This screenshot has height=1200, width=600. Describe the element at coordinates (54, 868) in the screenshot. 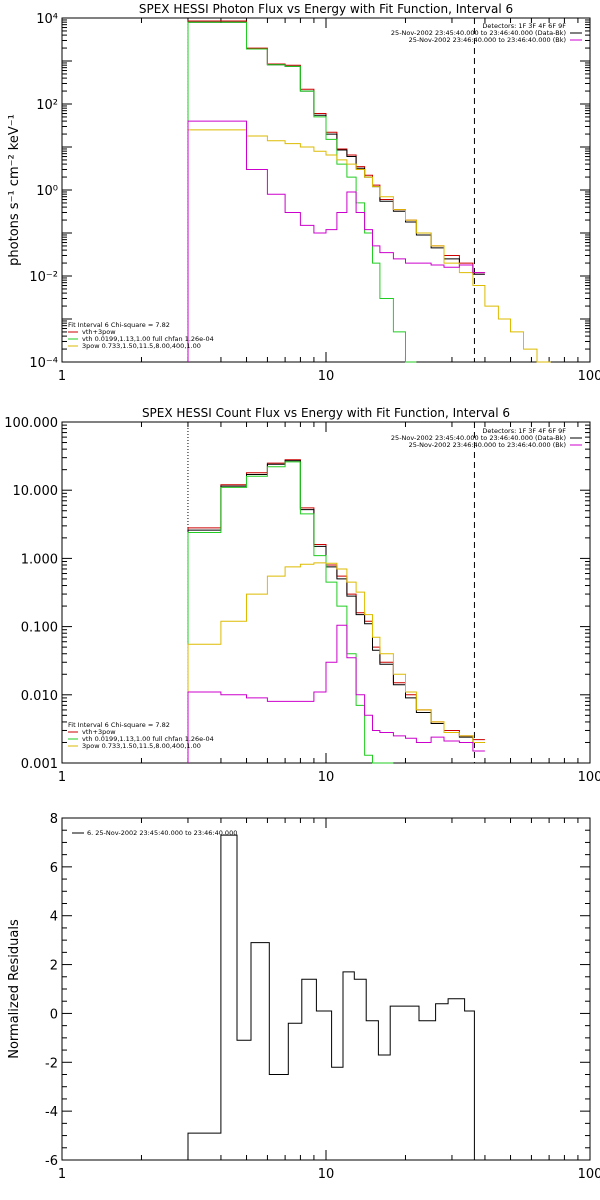

I see `y-tick-label: 6` at that location.